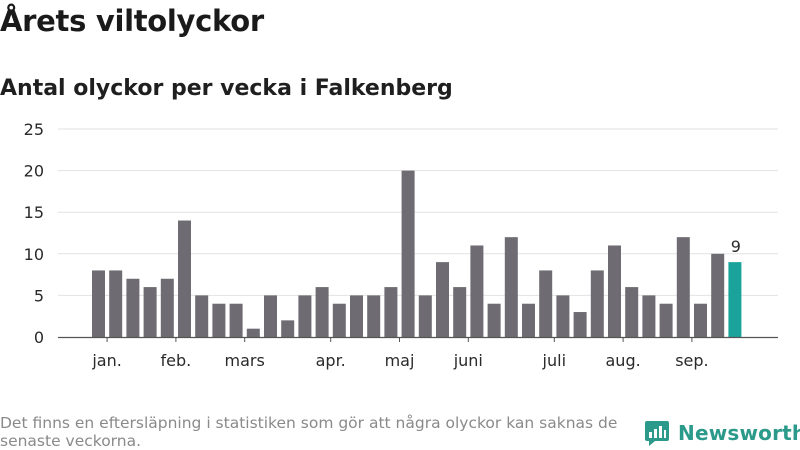 The image size is (800, 450). I want to click on x-axis: jan. feb. mars apr. maj juni juli aug. sep., so click(418, 353).